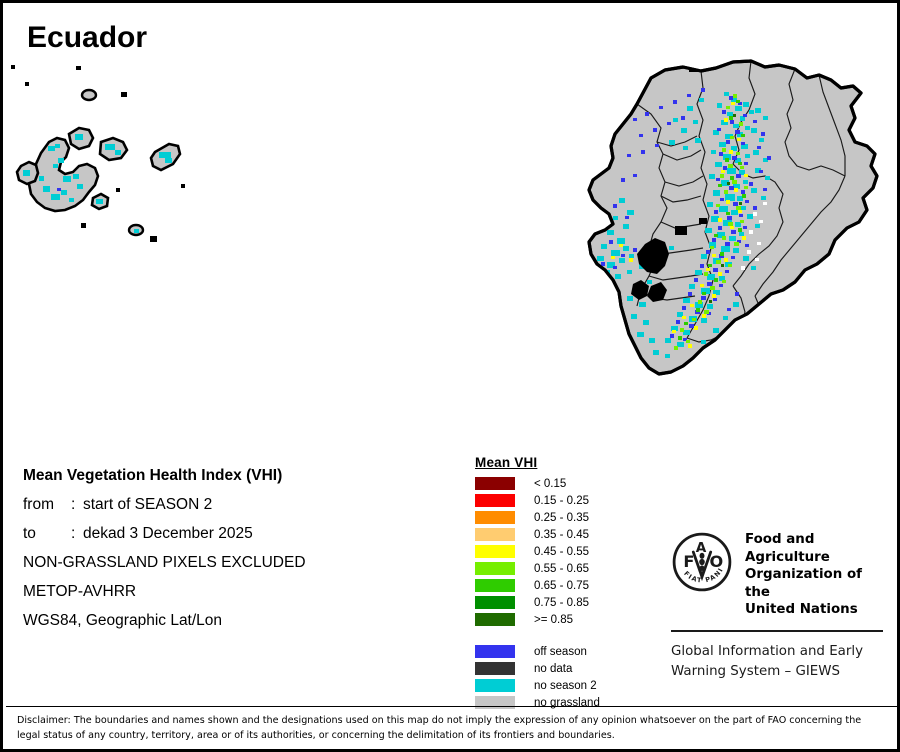 This screenshot has height=752, width=900. What do you see at coordinates (550, 483) in the screenshot?
I see `legend-label-class-0: < 0.15` at bounding box center [550, 483].